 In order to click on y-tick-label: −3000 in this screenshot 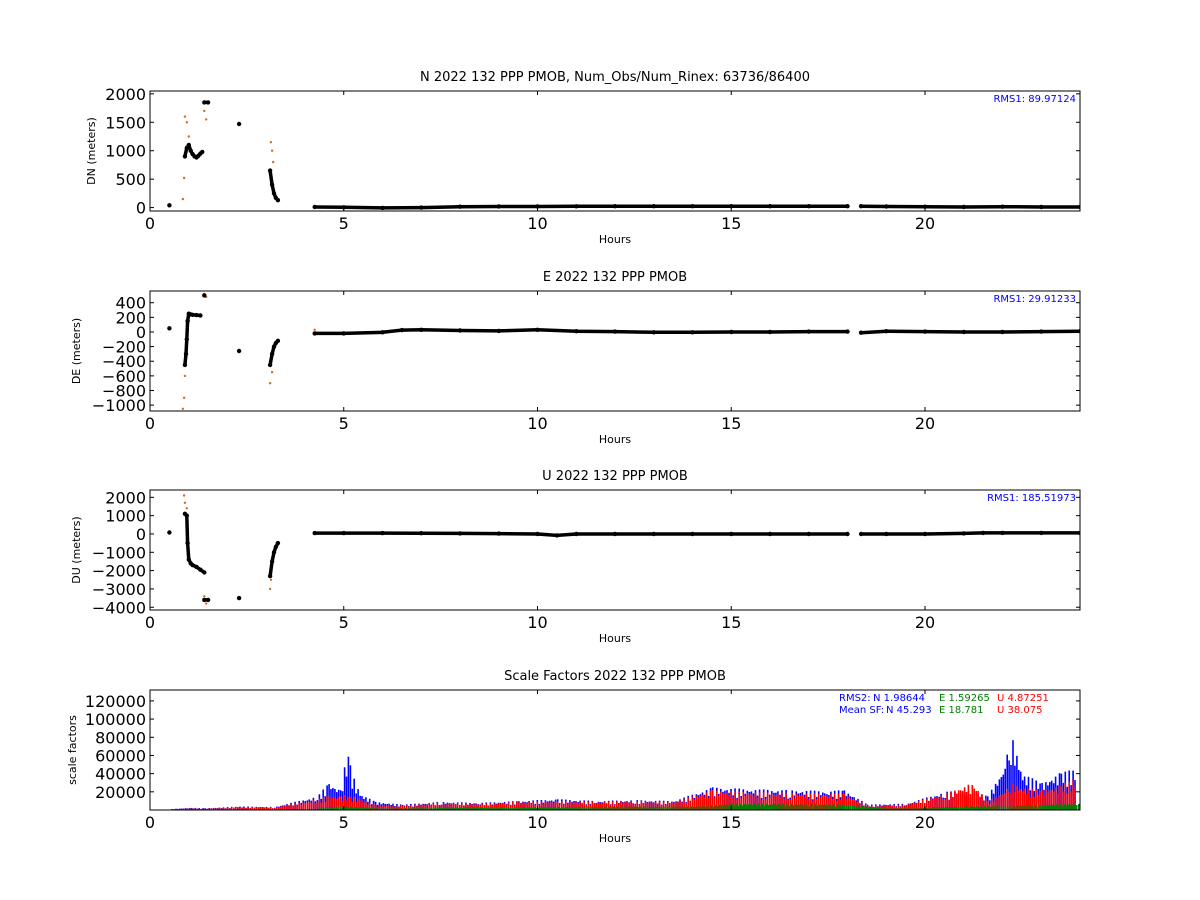, I will do `click(119, 589)`.